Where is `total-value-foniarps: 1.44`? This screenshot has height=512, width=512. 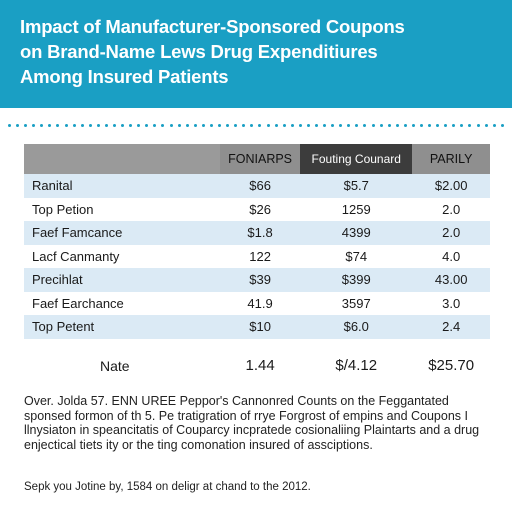
total-value-foniarps: 1.44 is located at coordinates (260, 365).